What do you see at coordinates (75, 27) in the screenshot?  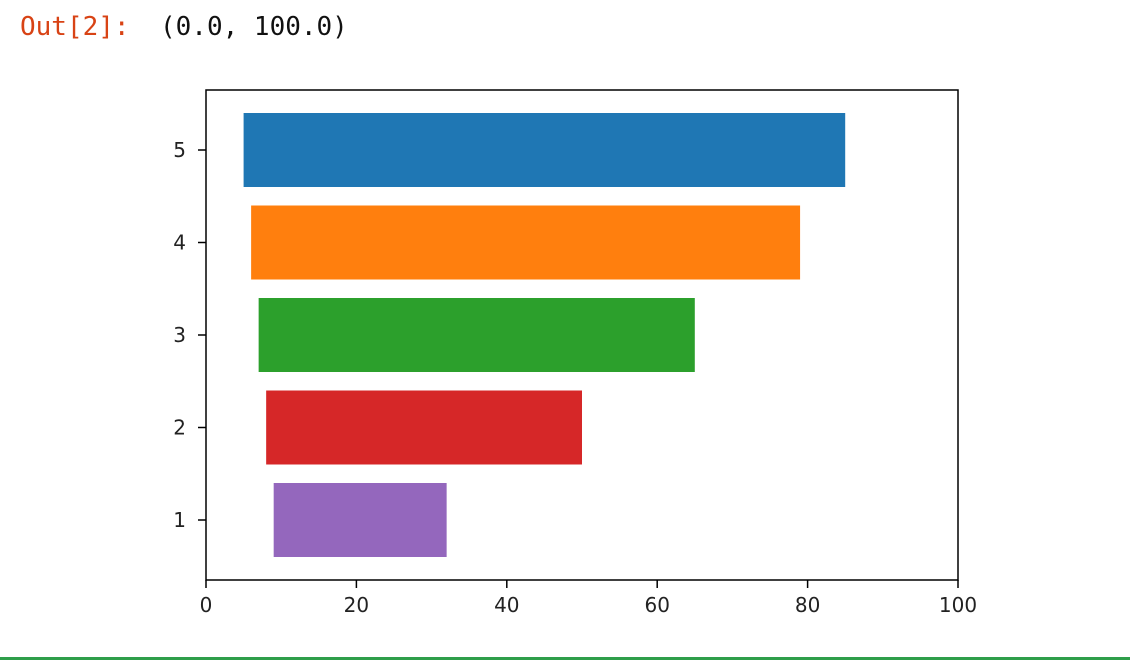 I see `output-prompt: Out[2]:` at bounding box center [75, 27].